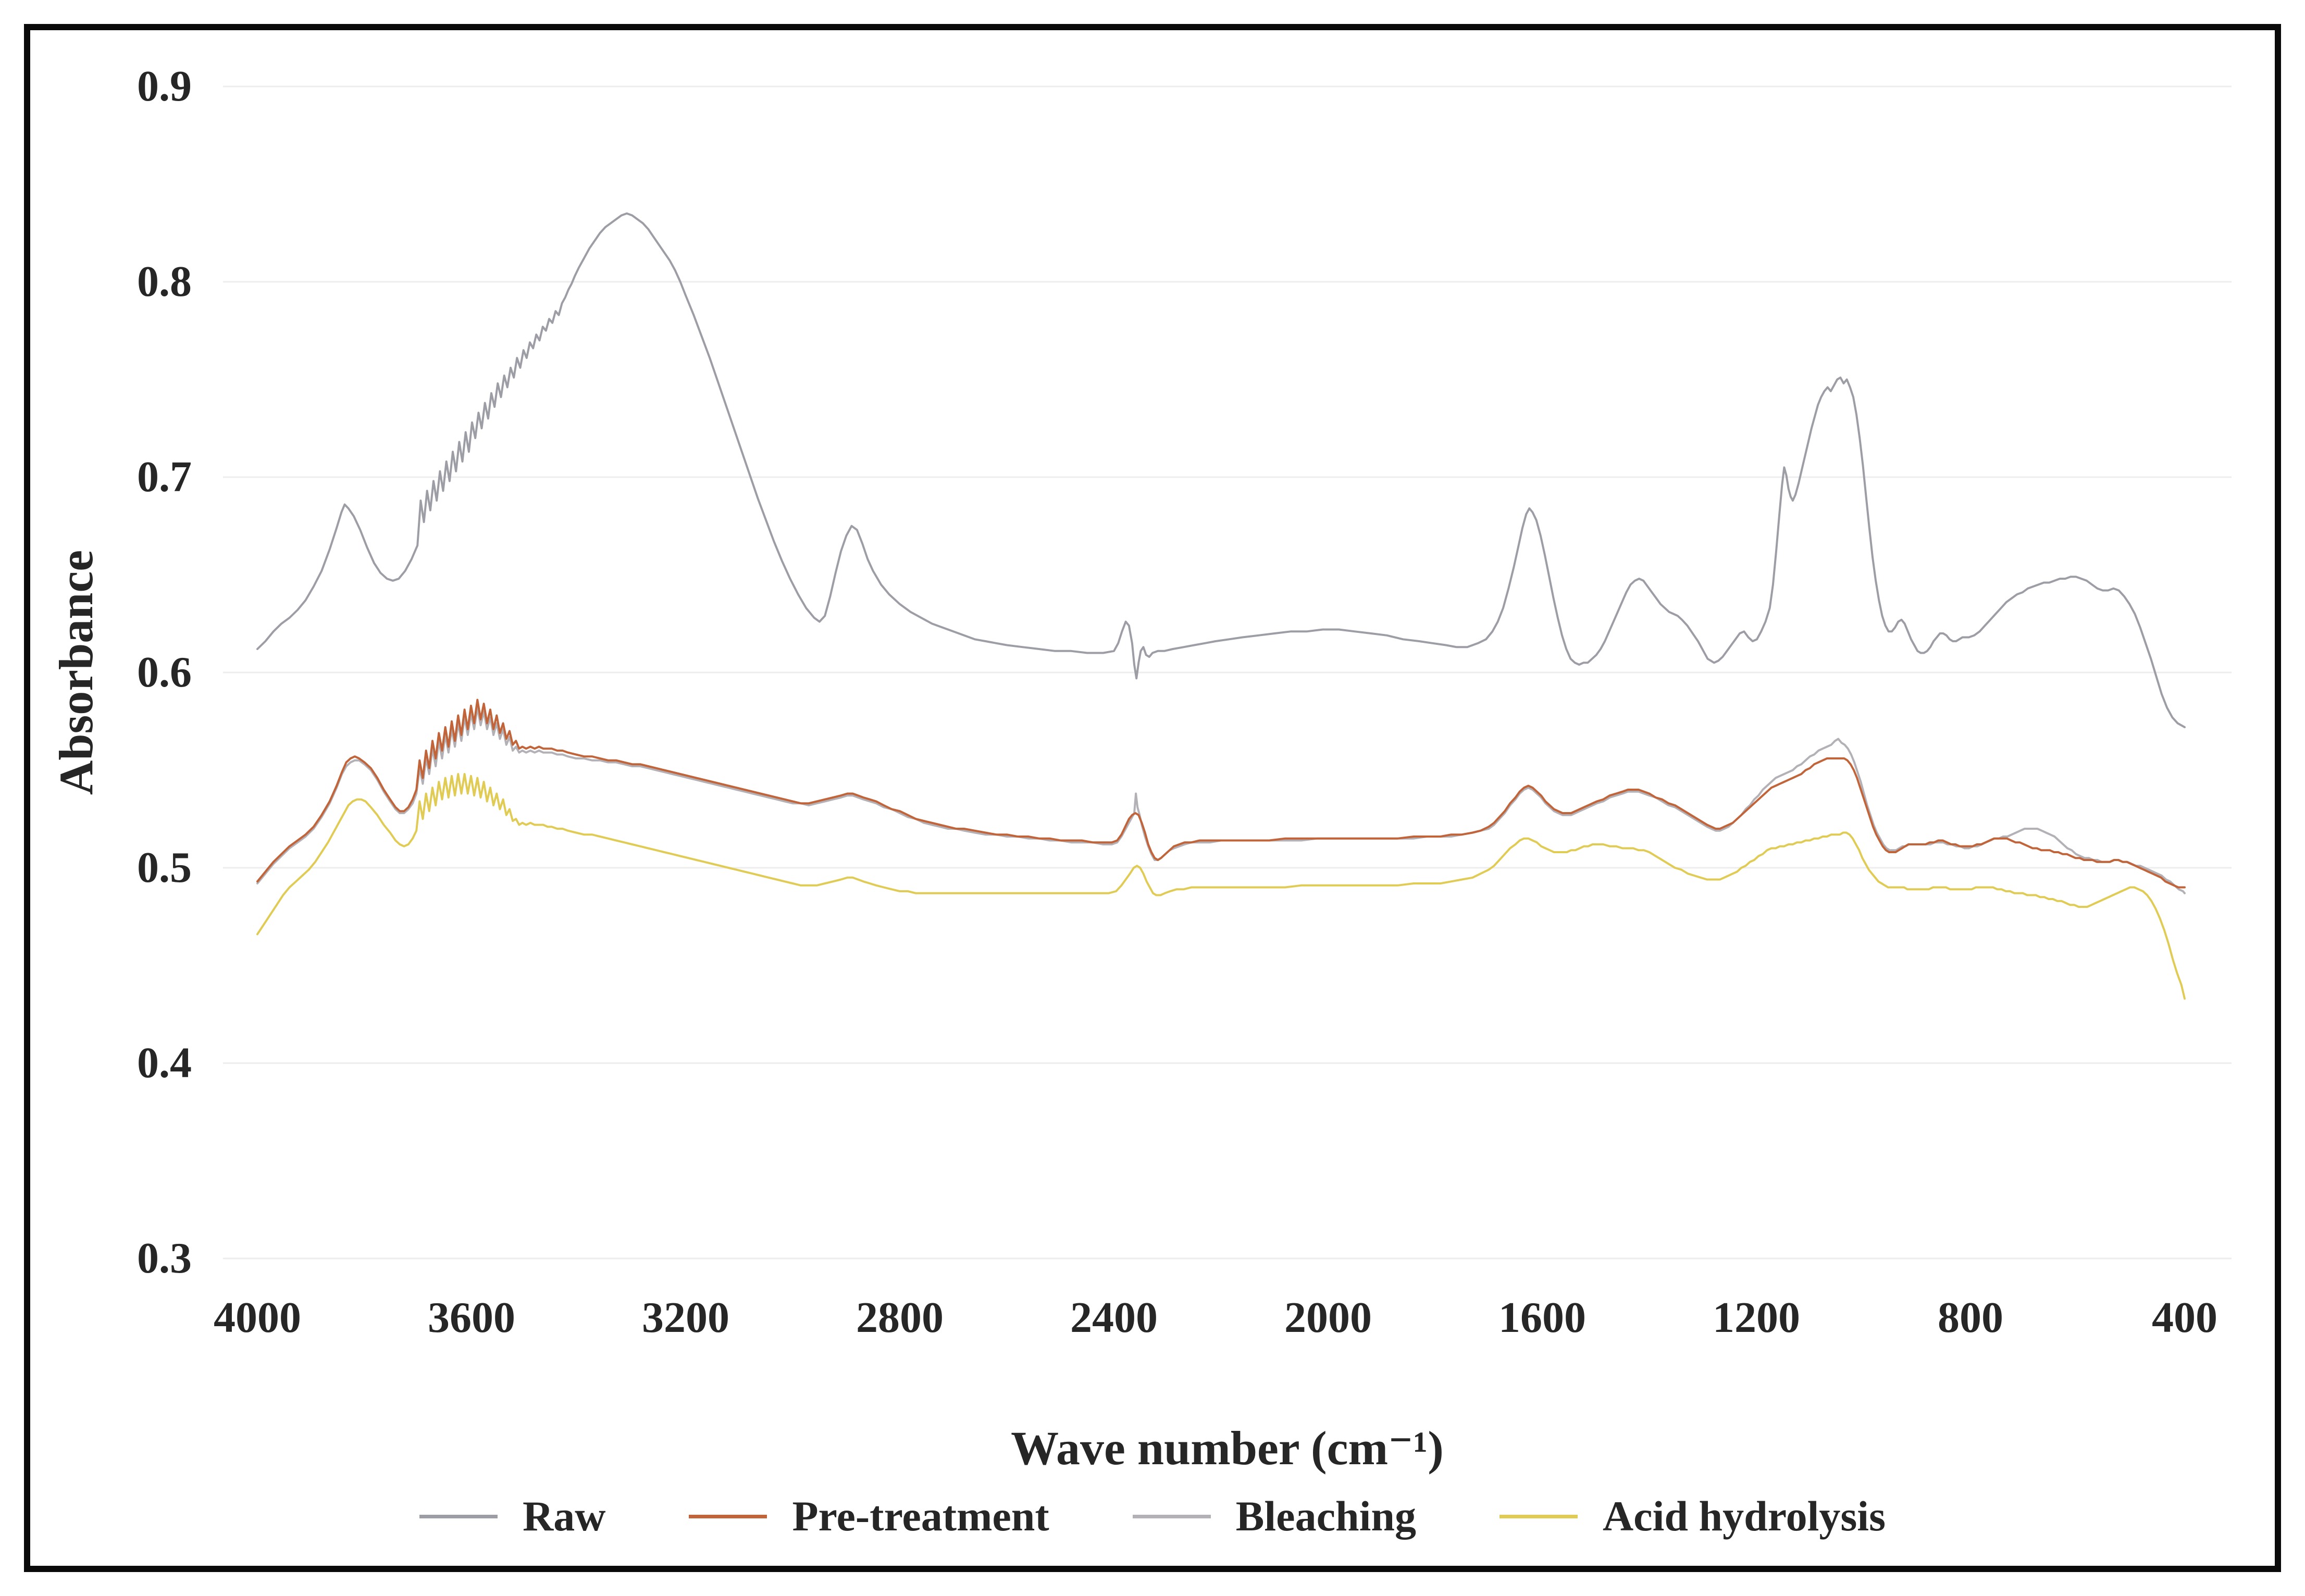  I want to click on y-tick-label: 0.7, so click(164, 477).